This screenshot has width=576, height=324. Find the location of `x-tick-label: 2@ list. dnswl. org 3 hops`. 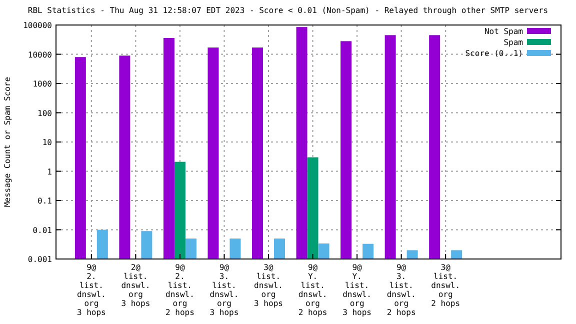

x-tick-label: 2@ list. dnswl. org 3 hops is located at coordinates (135, 285).